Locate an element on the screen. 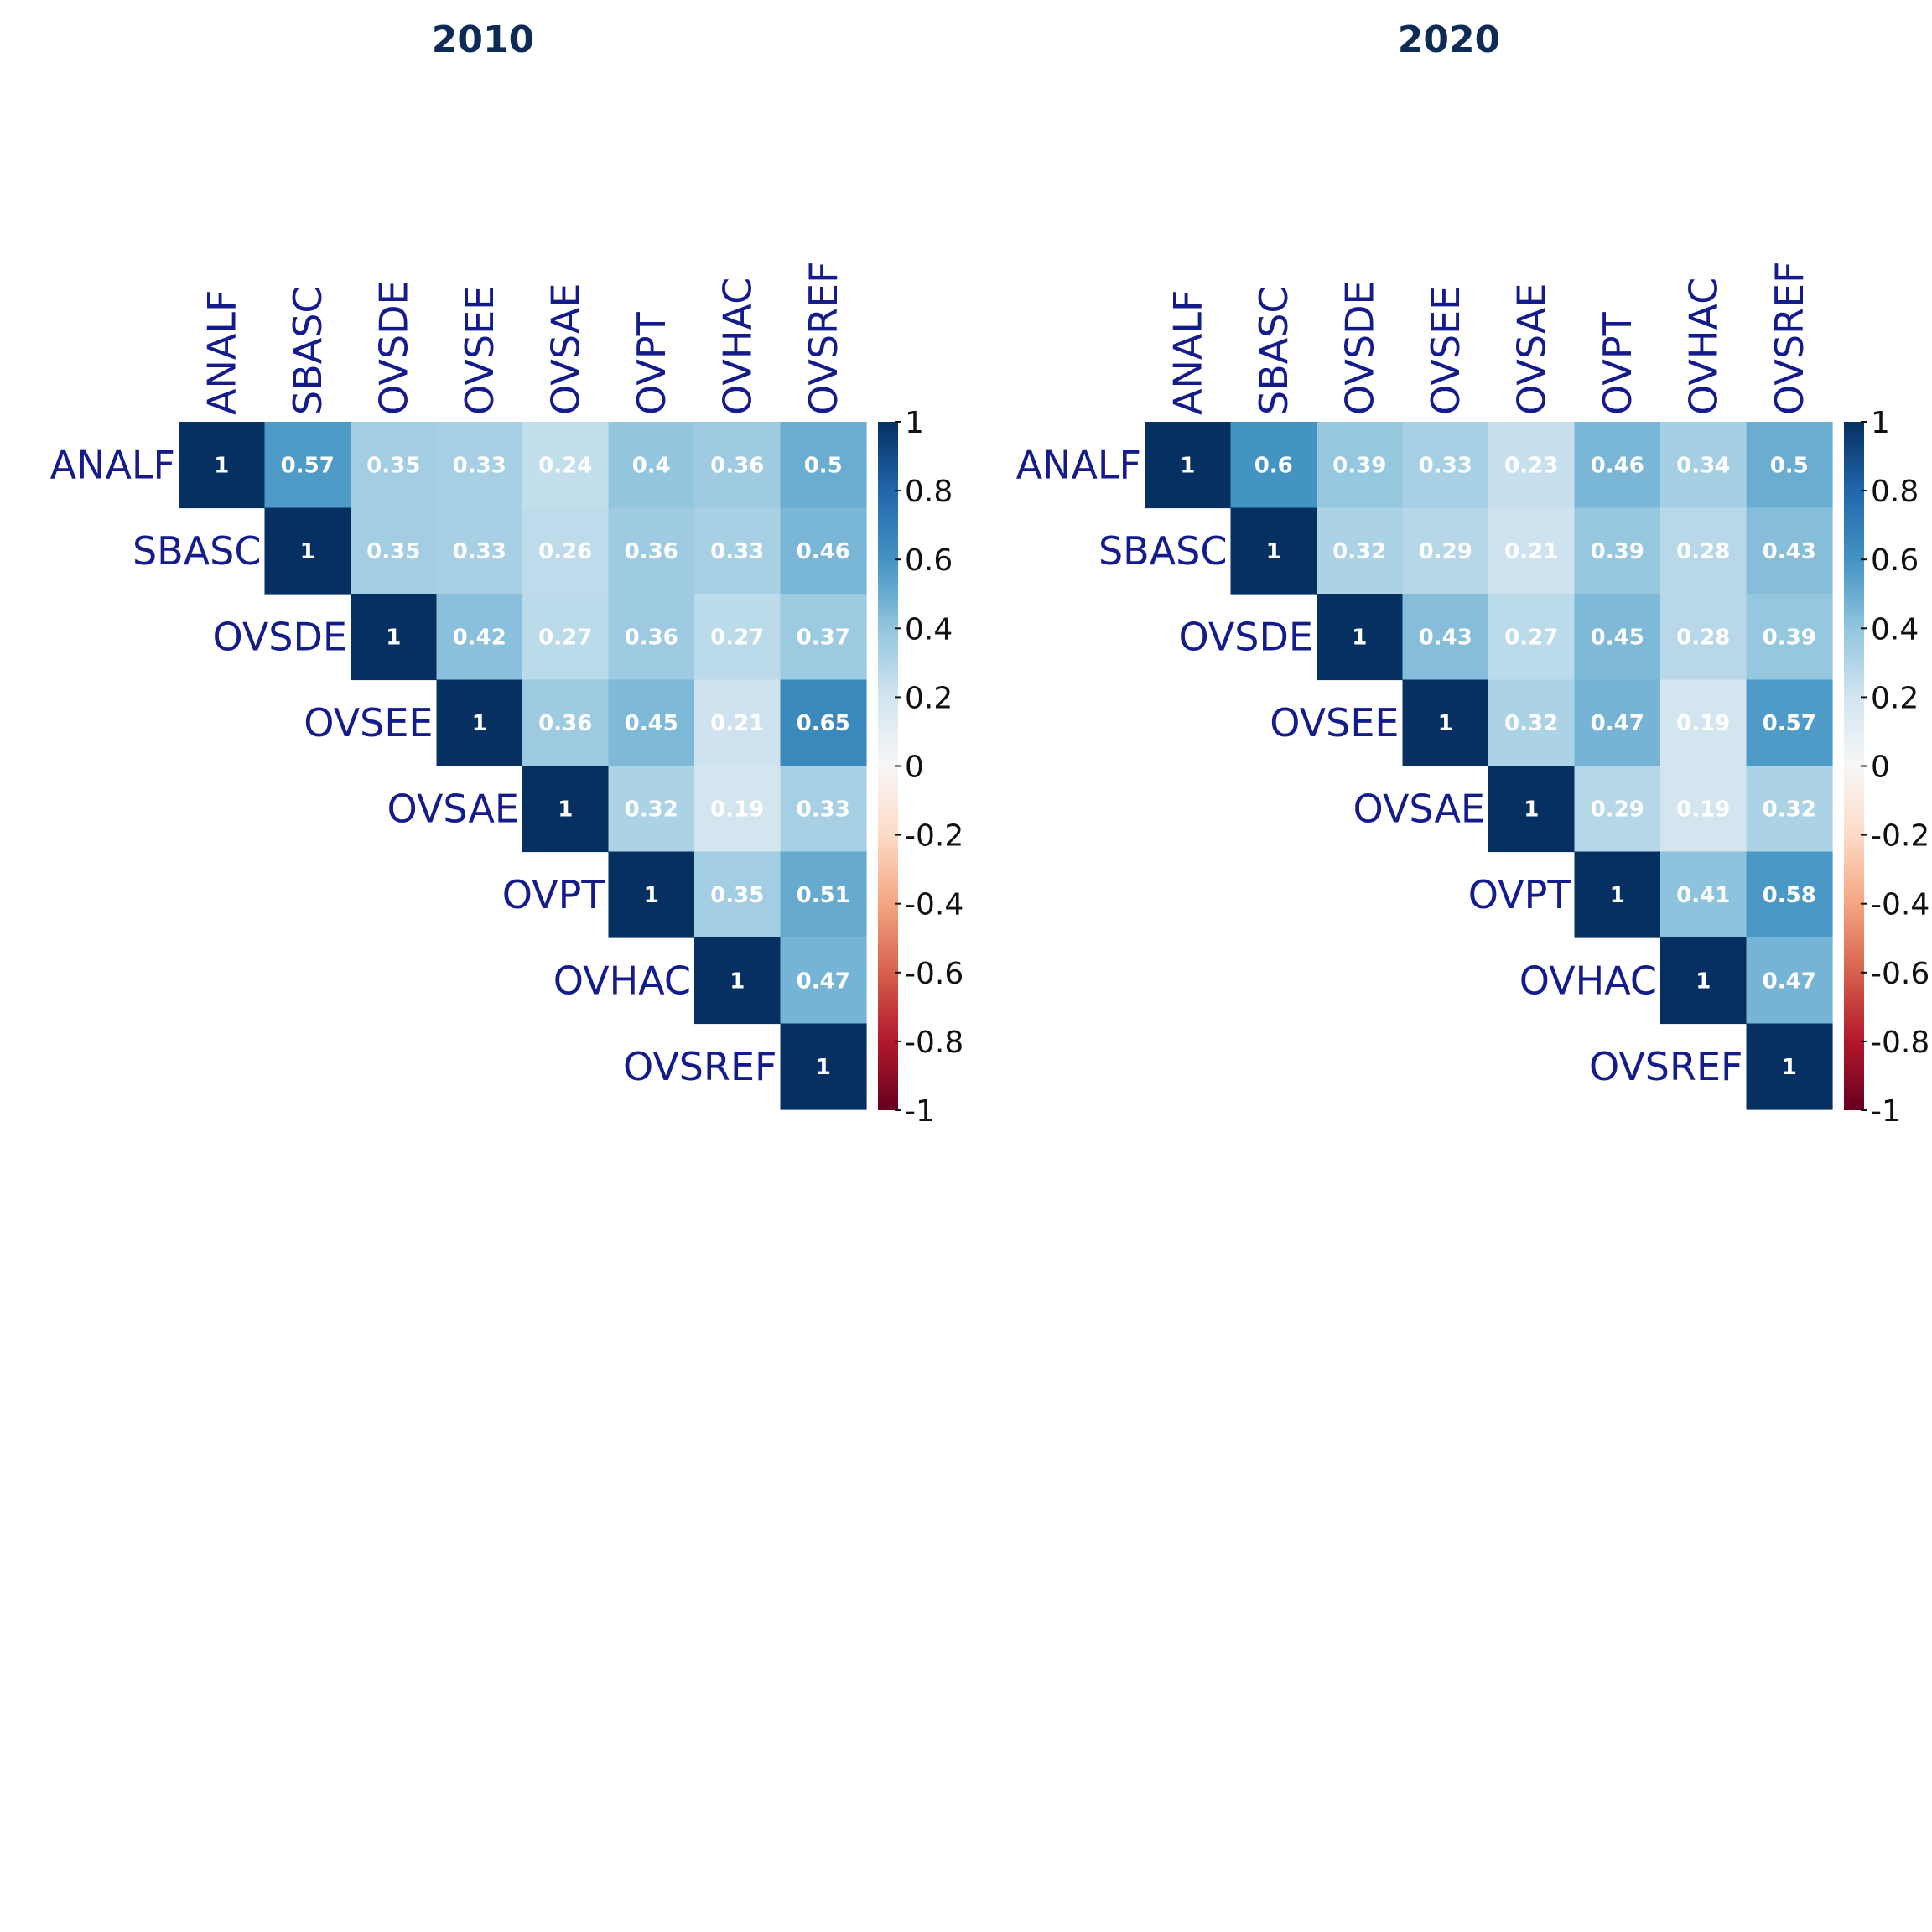  cell-value-label: 0.41 is located at coordinates (1703, 895).